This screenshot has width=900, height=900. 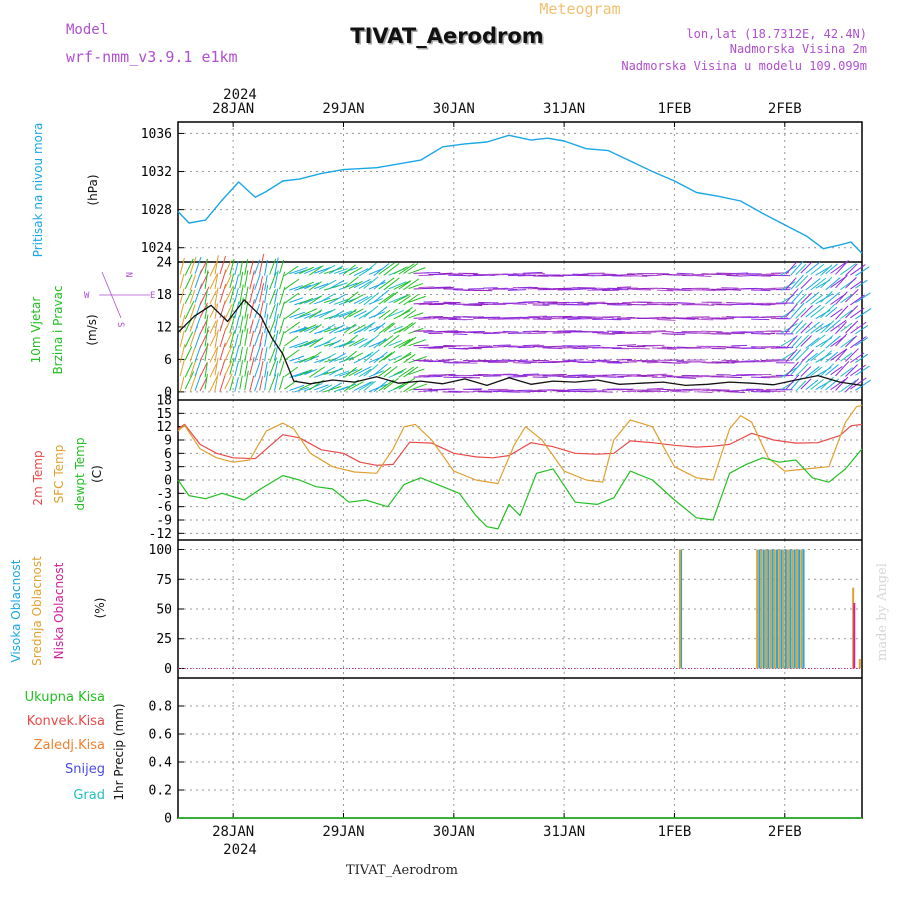 I want to click on sfc-ylabel: SFC Temp, so click(x=59, y=474).